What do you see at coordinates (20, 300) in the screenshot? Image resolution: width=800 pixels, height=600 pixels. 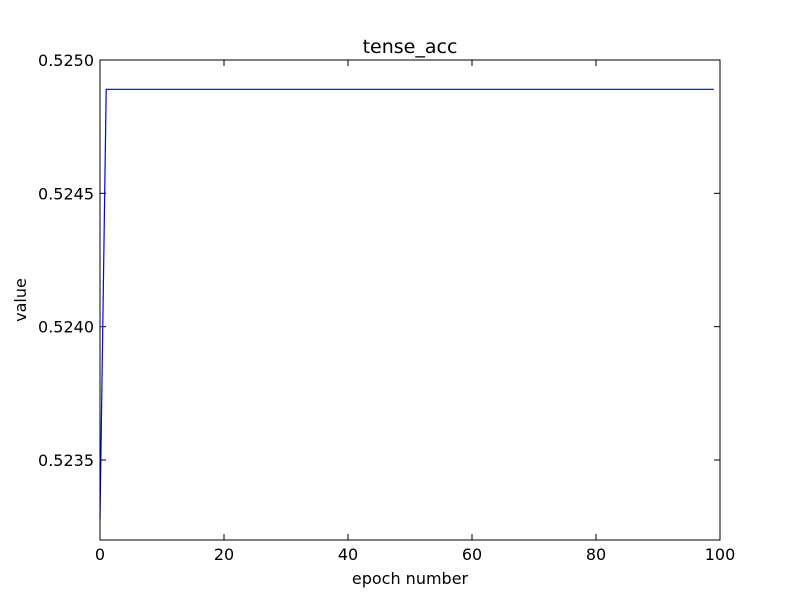 I see `y-axis-label: value` at bounding box center [20, 300].